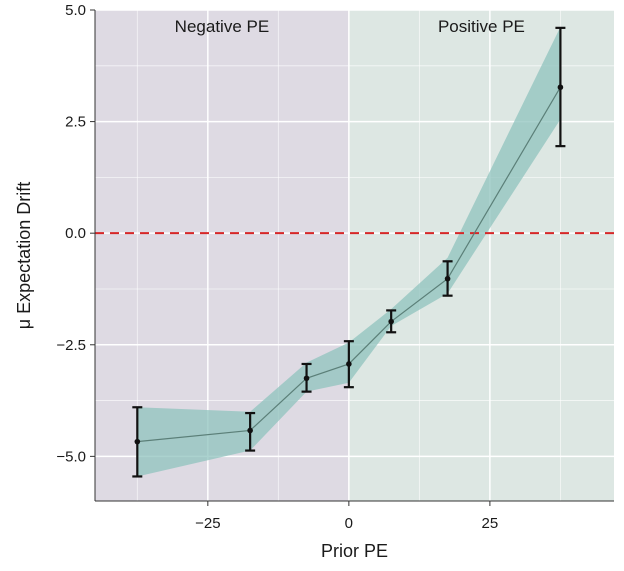 This screenshot has width=624, height=571. I want to click on y-tick-label: −2.5, so click(71, 345).